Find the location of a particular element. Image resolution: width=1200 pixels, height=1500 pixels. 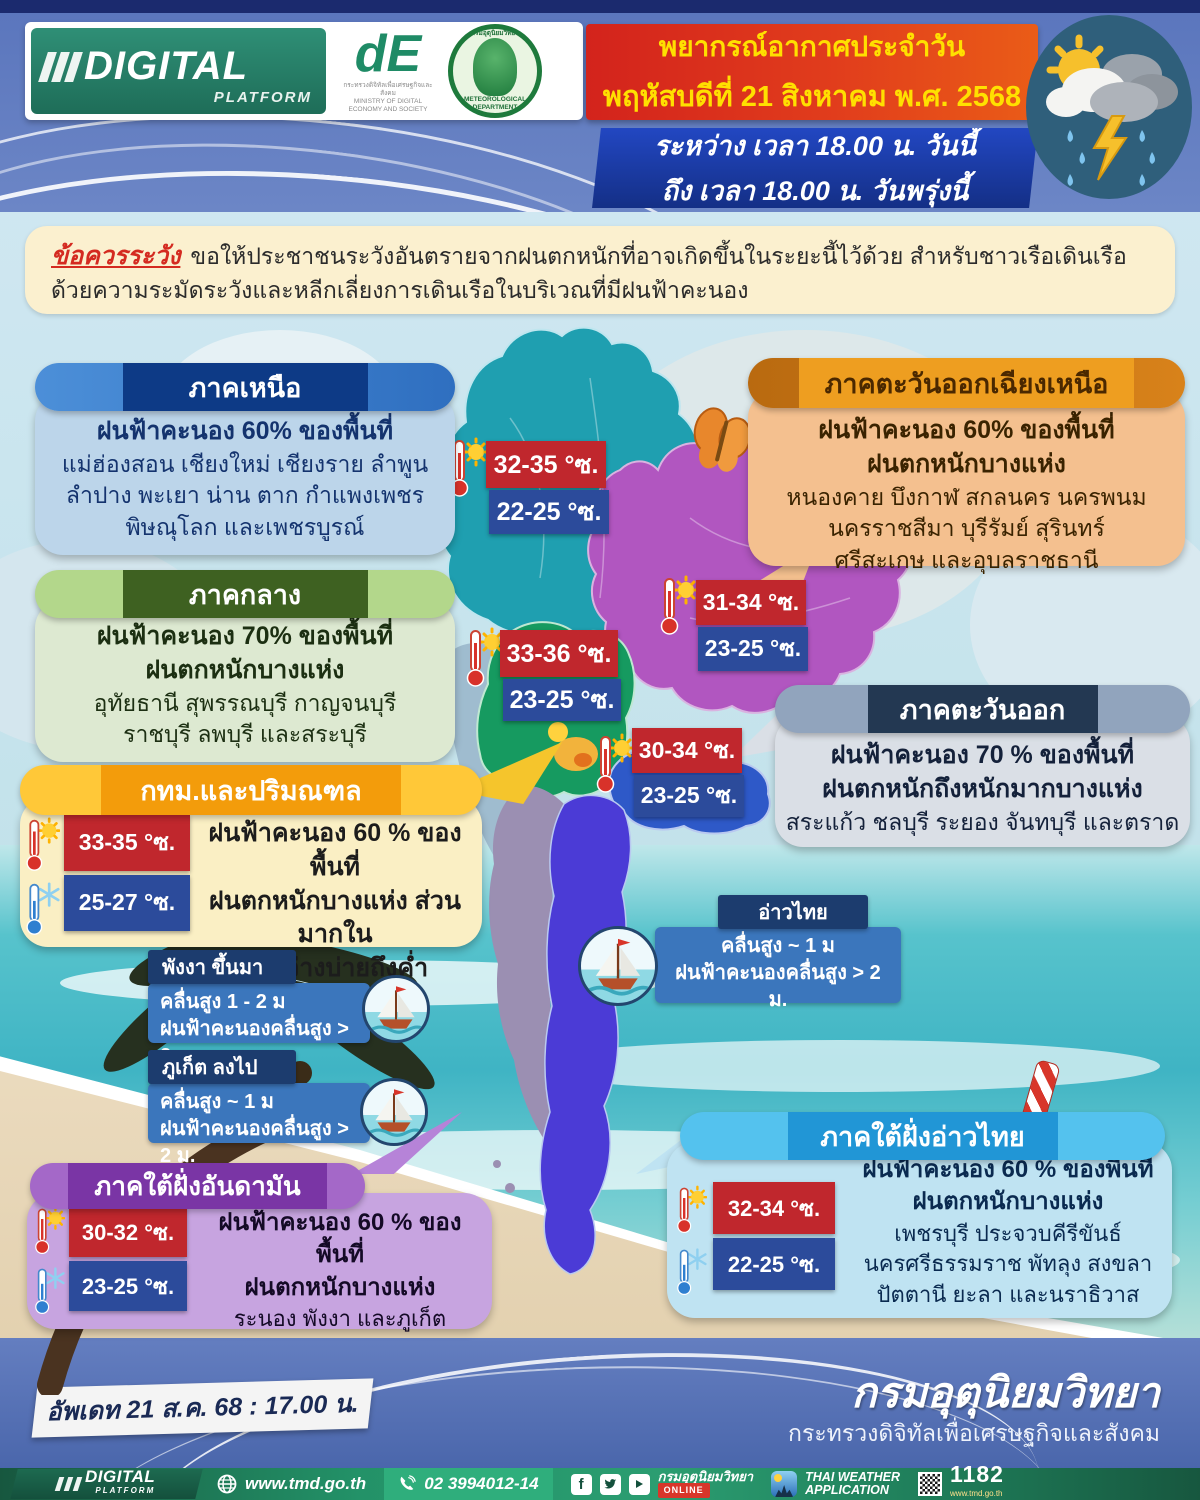

digital-platform-logo: DIGITAL PLATFORM is located at coordinates (178, 71).